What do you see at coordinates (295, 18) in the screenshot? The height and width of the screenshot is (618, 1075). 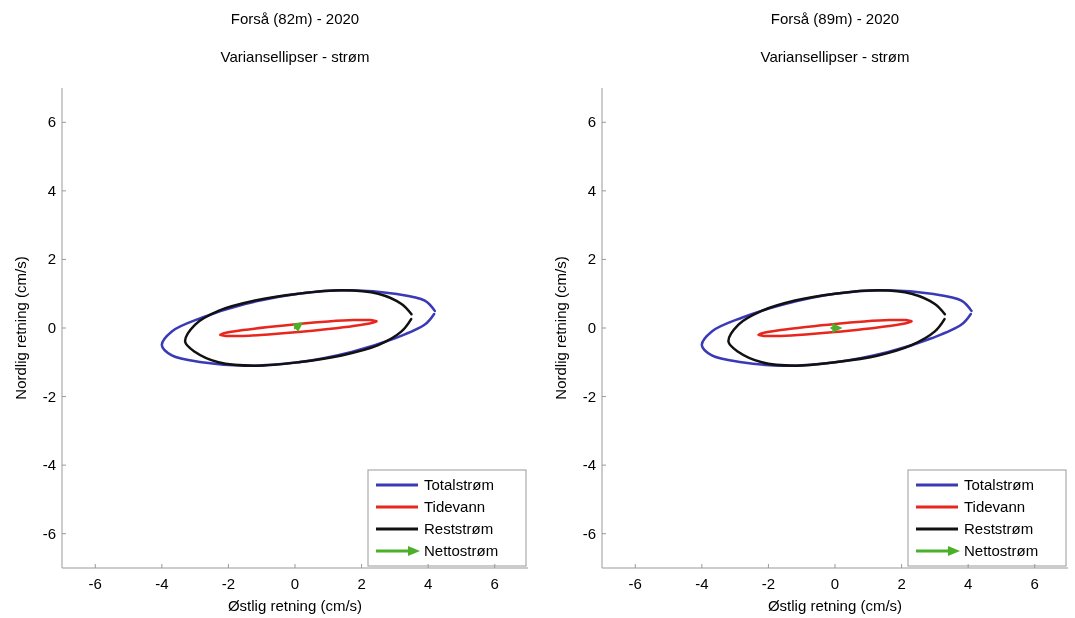 I see `chart-title: Forså (82m) - 2020` at bounding box center [295, 18].